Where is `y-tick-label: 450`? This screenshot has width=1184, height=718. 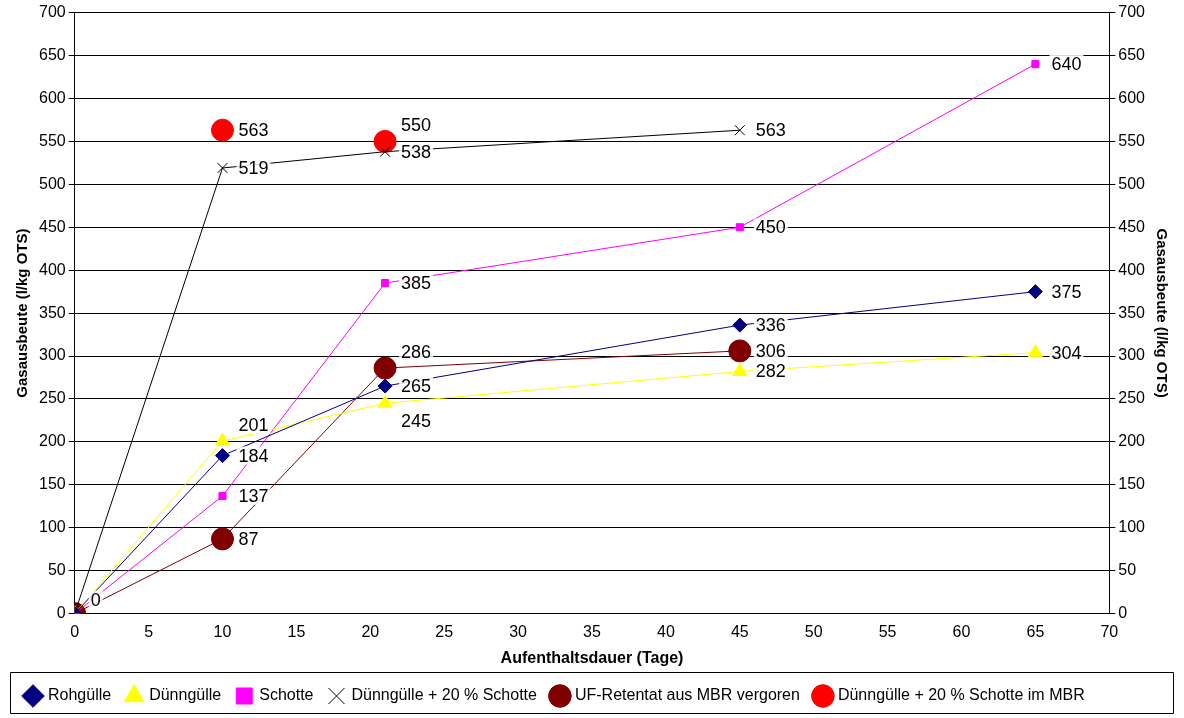 y-tick-label: 450 is located at coordinates (52, 226).